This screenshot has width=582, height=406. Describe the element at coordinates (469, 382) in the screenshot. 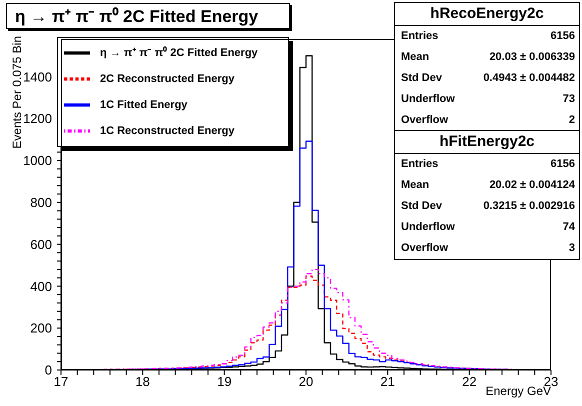

I see `x-tick-label: 22` at that location.